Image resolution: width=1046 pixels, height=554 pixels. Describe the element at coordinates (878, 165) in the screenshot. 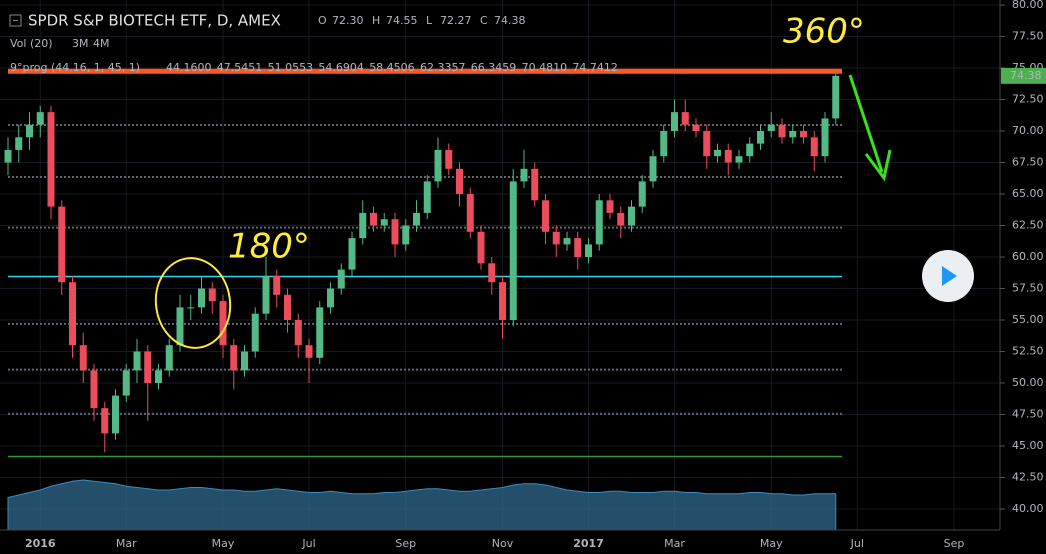

I see `arrow-head` at that location.